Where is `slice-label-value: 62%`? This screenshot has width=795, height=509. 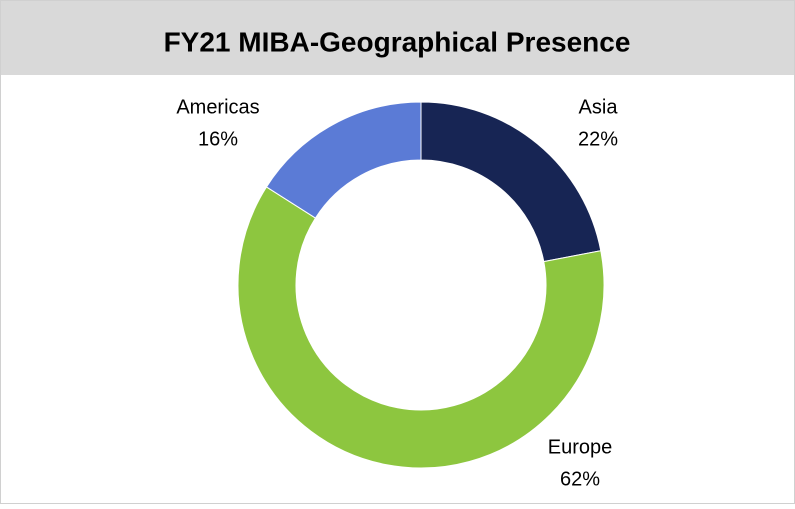 slice-label-value: 62% is located at coordinates (580, 479).